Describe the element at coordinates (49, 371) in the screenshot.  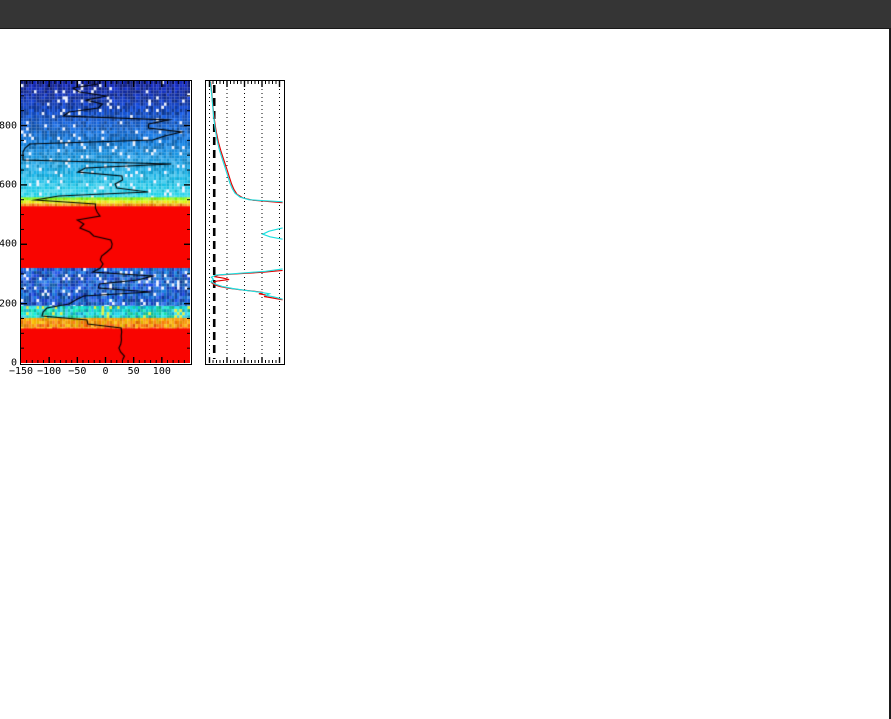
I see `xtick-spectrum-b-1: −100` at that location.